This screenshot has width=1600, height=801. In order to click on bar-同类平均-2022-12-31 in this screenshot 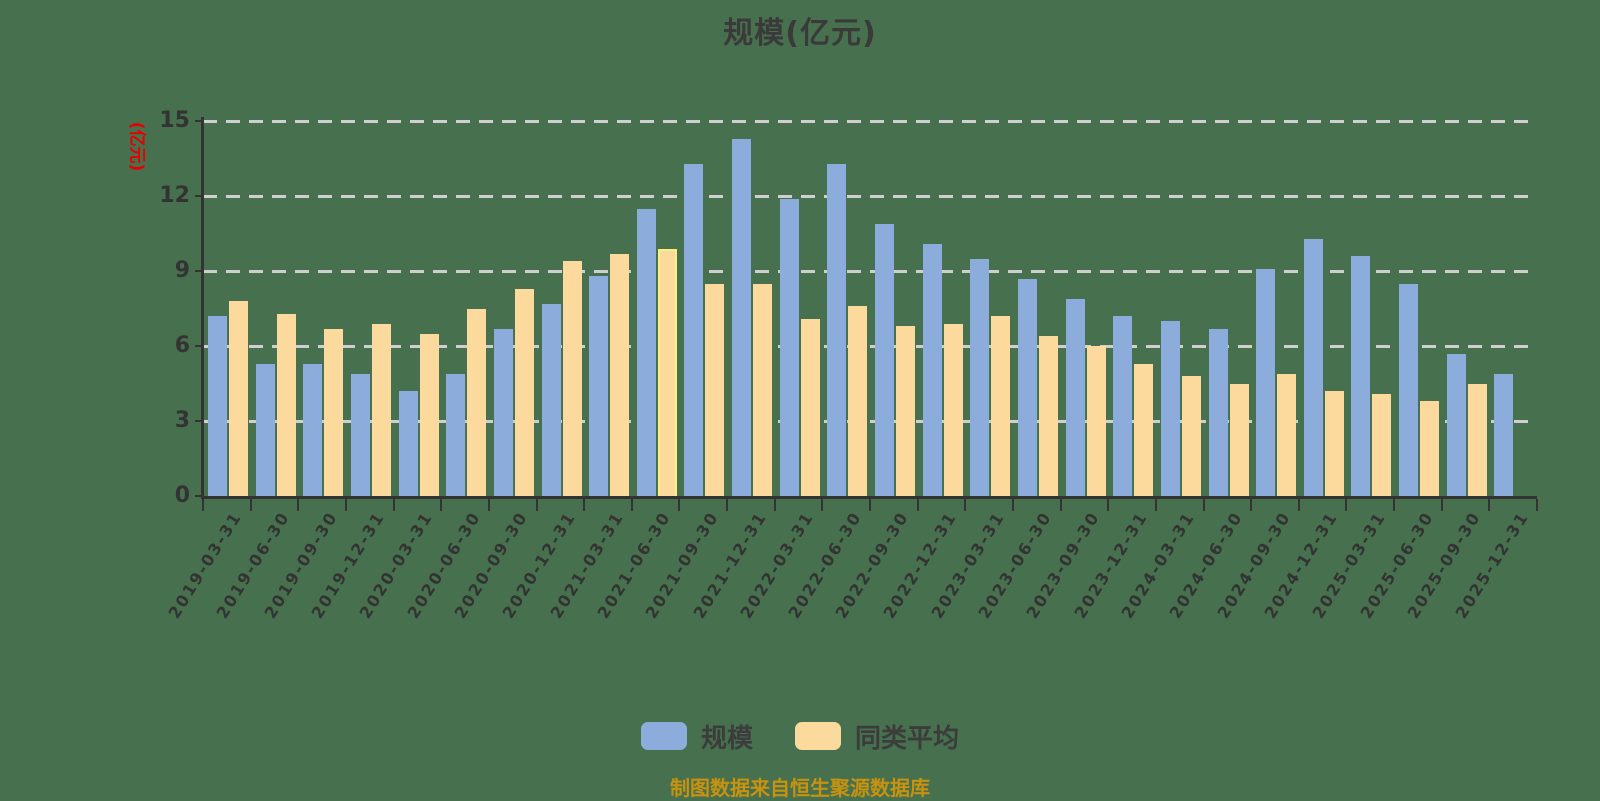, I will do `click(953, 409)`.